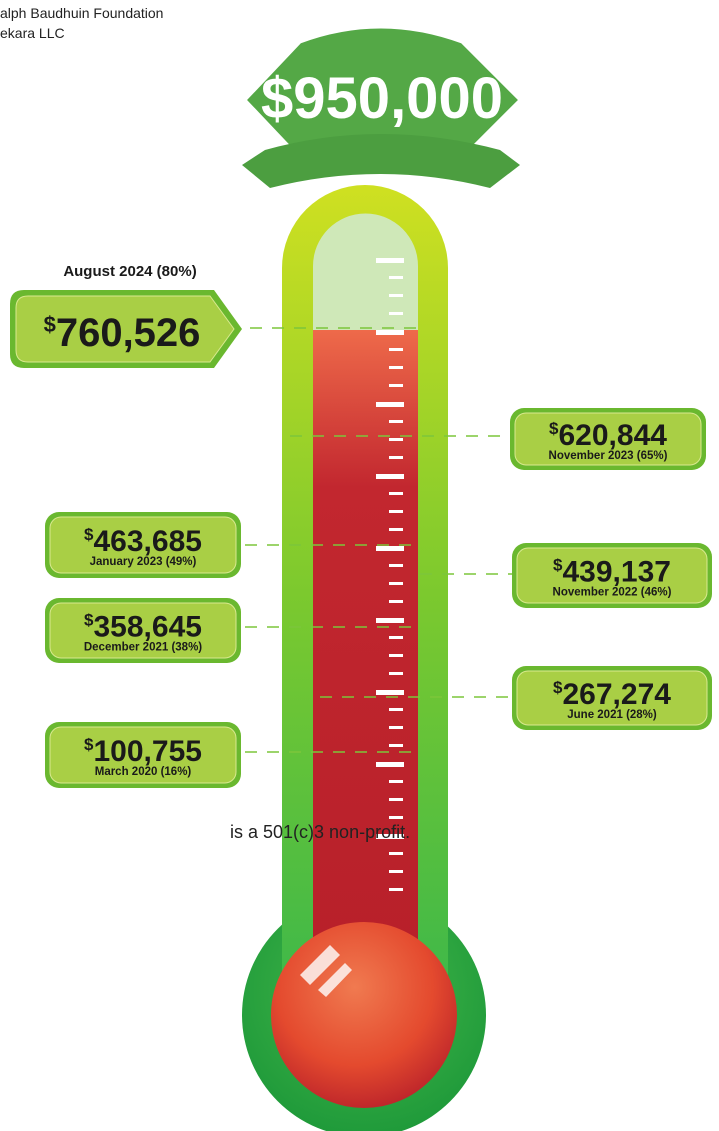 This screenshot has width=719, height=1131. Describe the element at coordinates (148, 541) in the screenshot. I see `amount: 463,685` at that location.